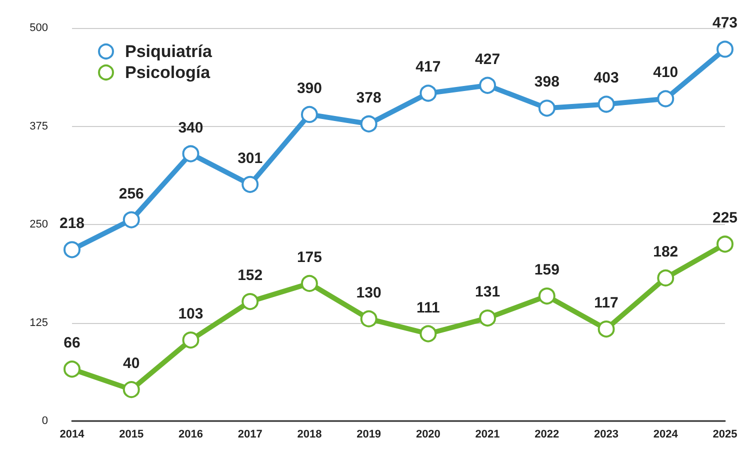 The image size is (753, 455). Describe the element at coordinates (606, 434) in the screenshot. I see `x-tick-label: 2023` at that location.